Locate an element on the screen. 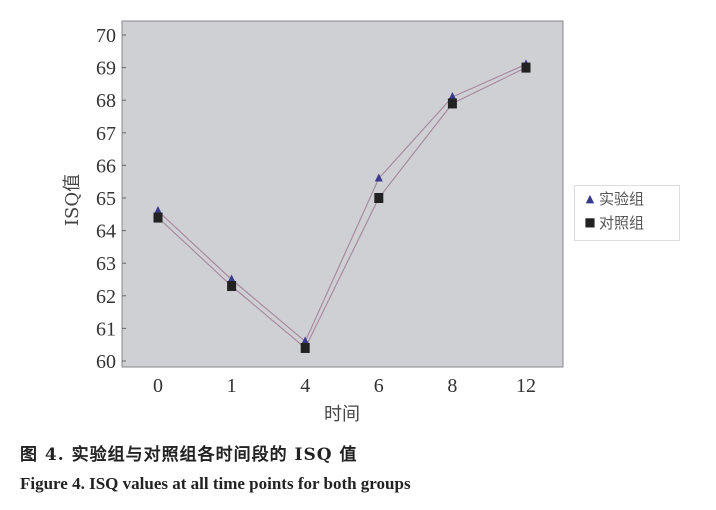  legend: ▲ 实验组 ■ 对照组 is located at coordinates (627, 213).